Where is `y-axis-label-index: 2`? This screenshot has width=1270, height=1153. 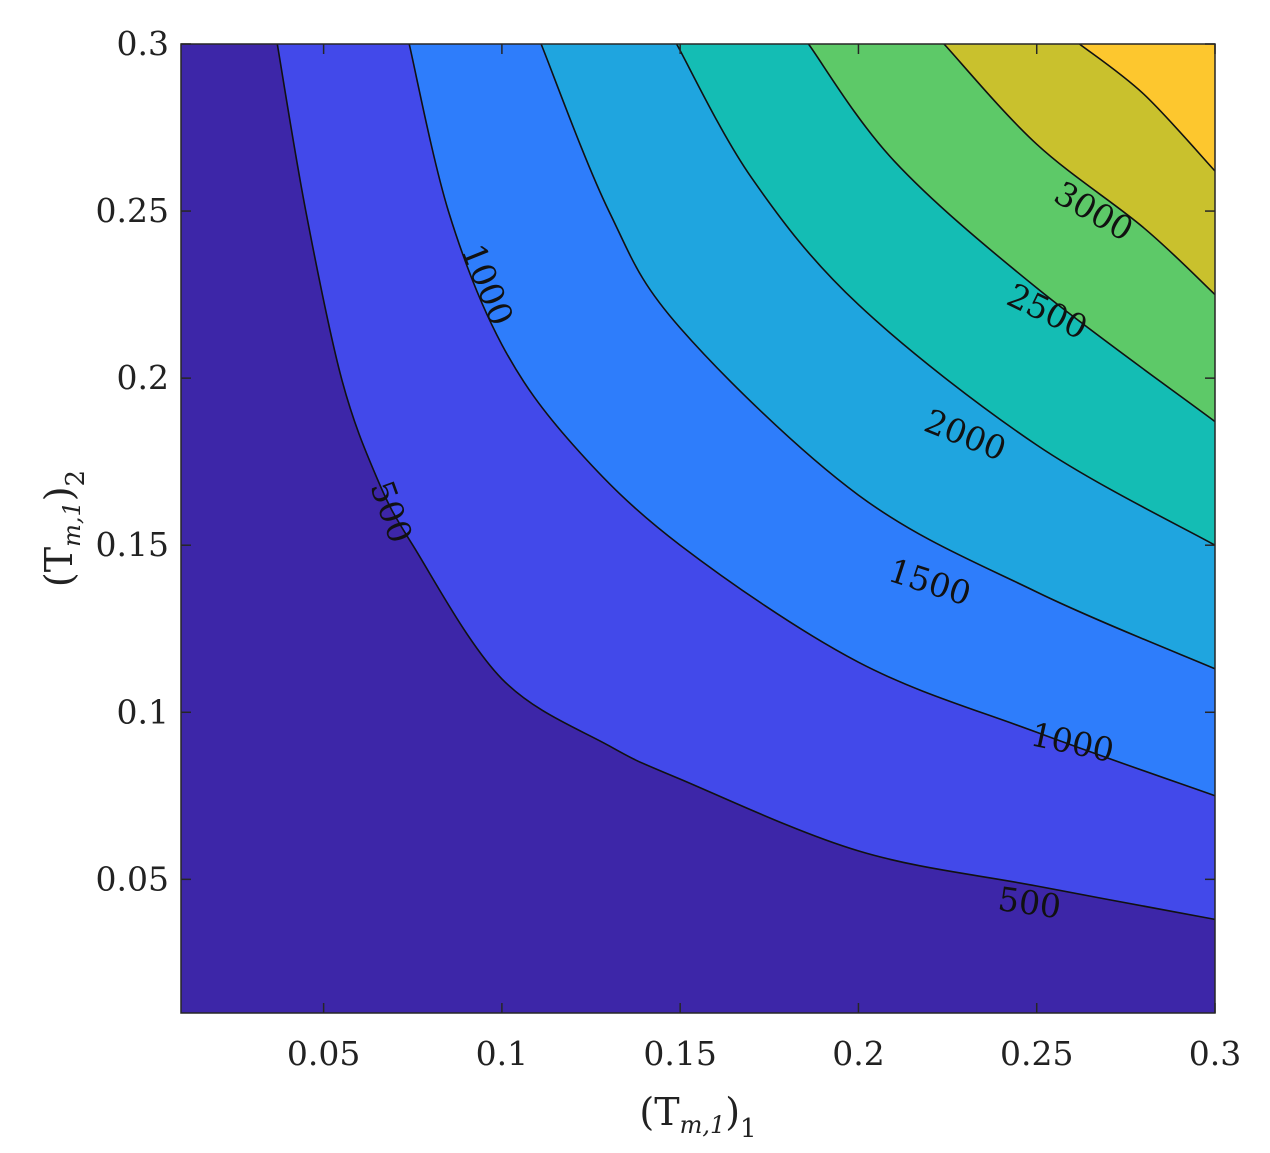
y-axis-label-index: 2 is located at coordinates (76, 478).